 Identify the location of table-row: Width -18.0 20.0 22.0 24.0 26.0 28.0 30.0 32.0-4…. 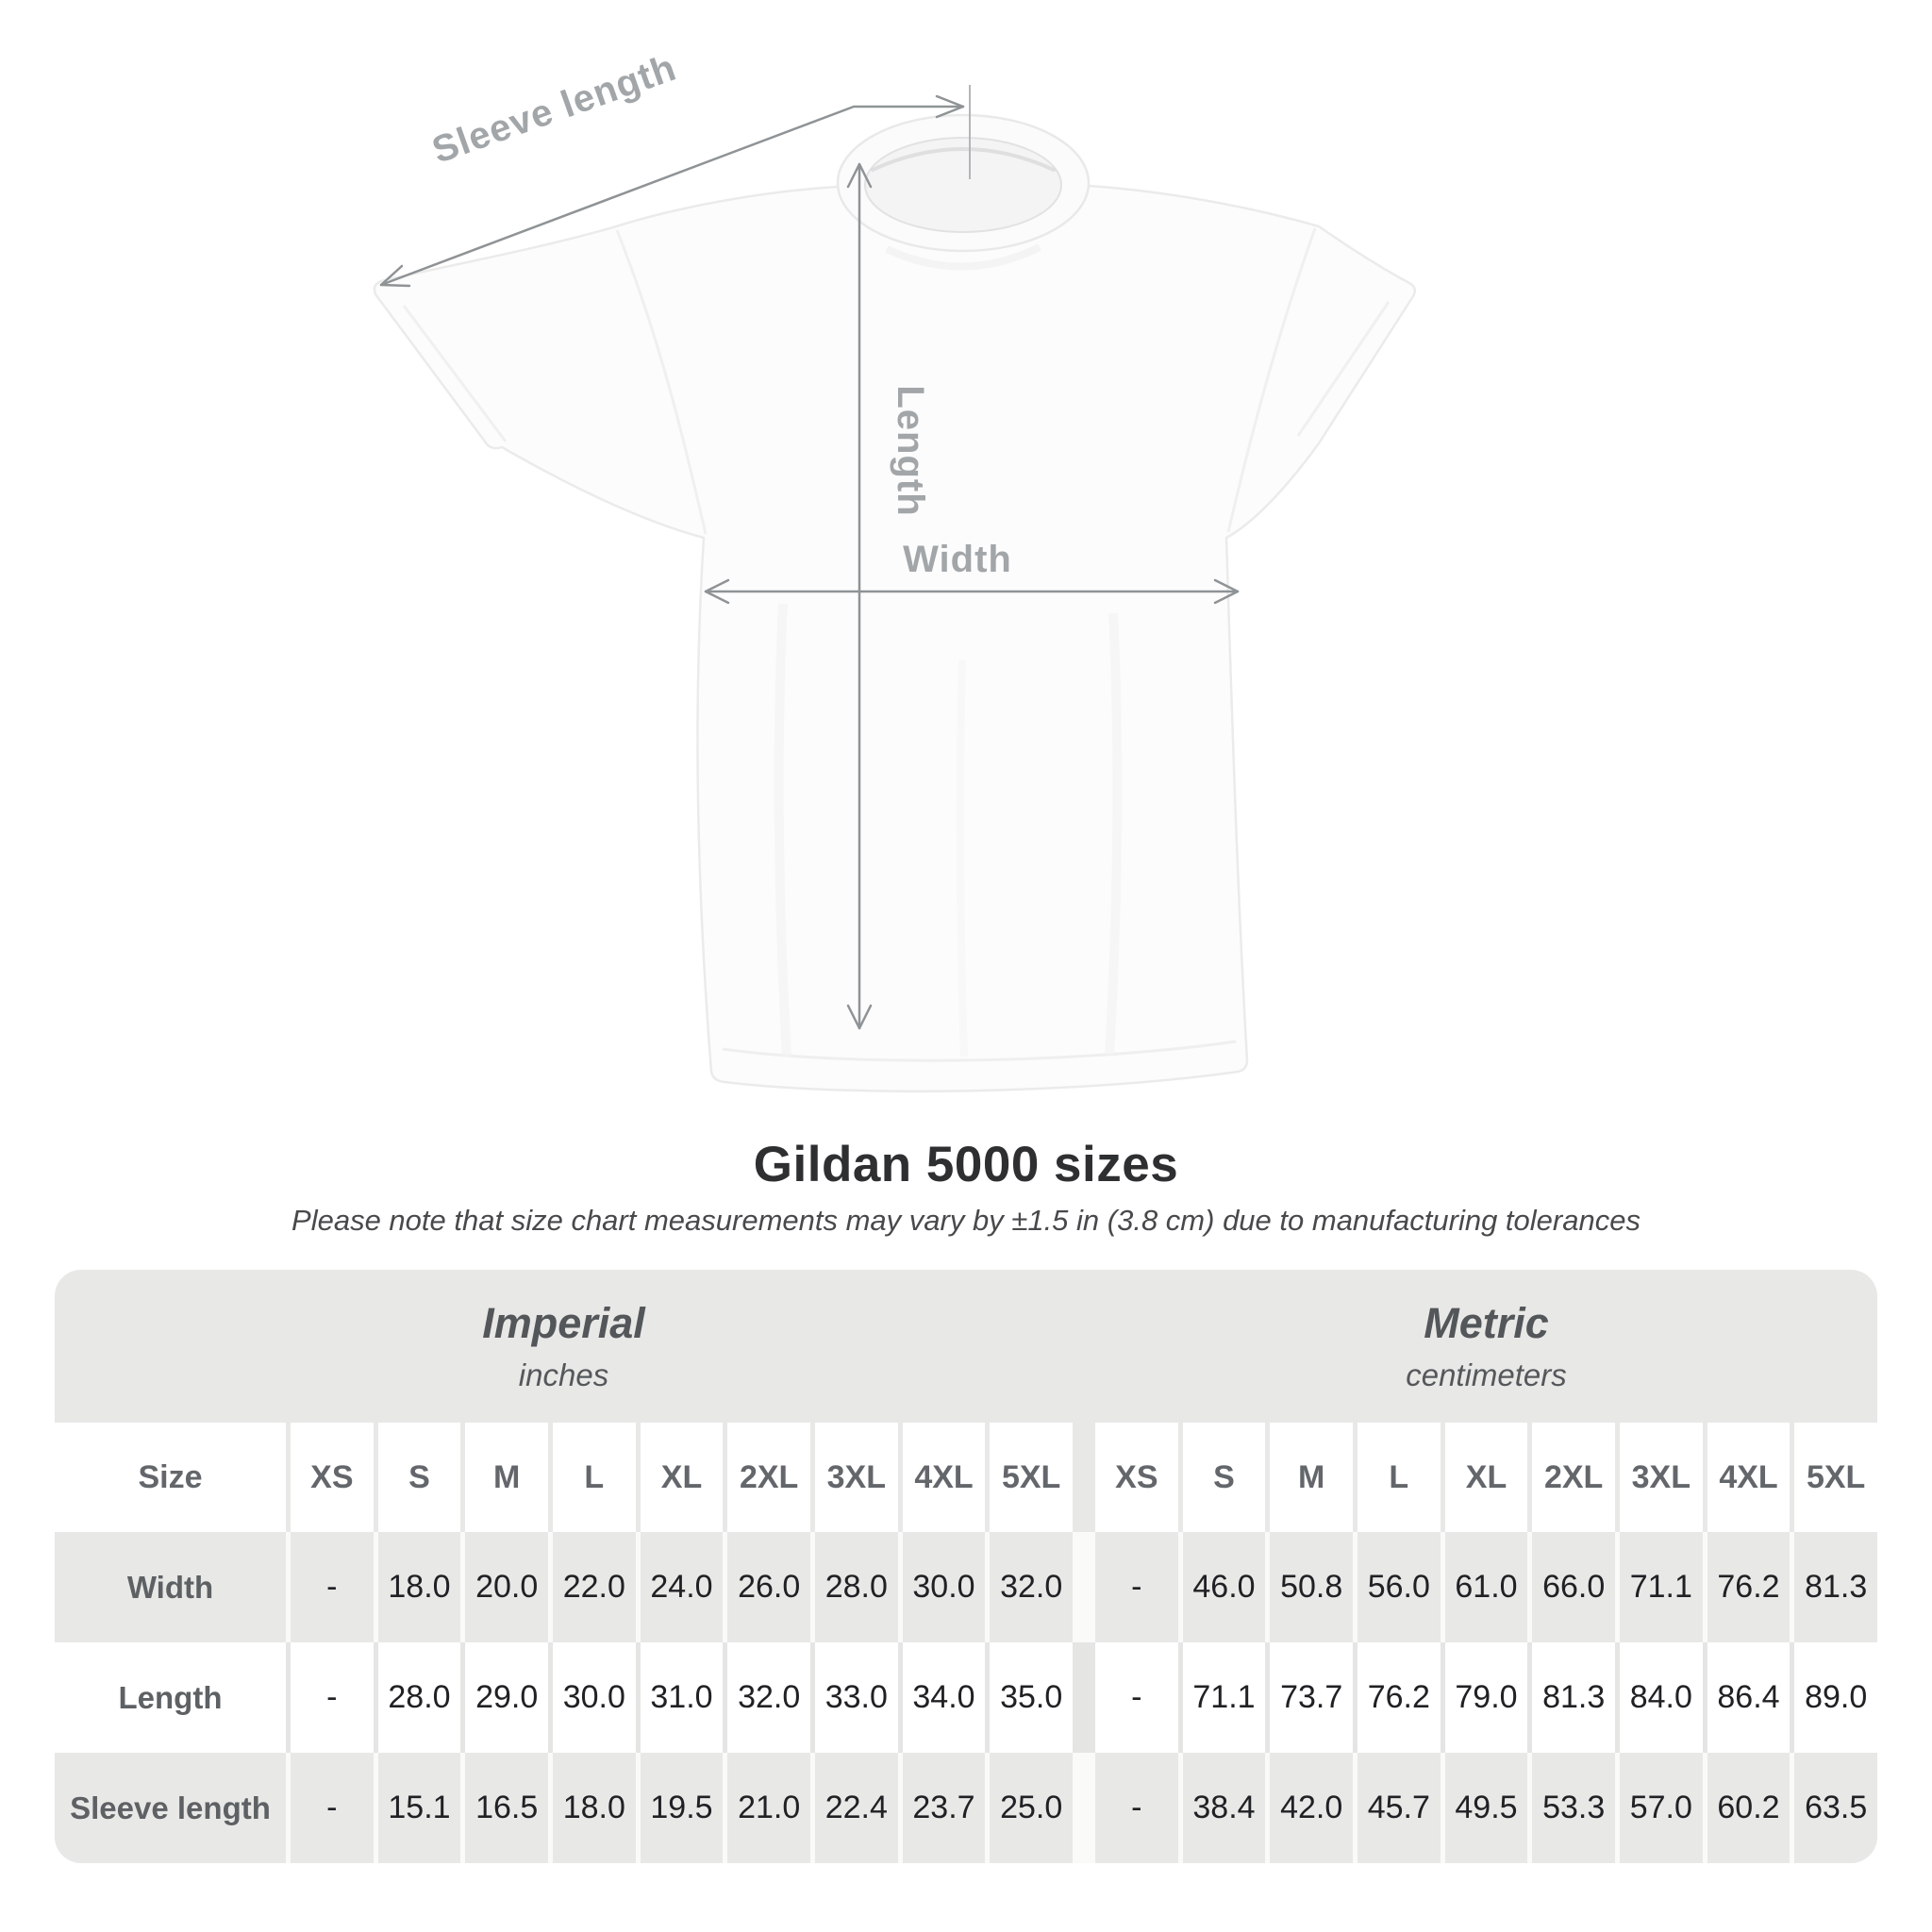
(966, 1587).